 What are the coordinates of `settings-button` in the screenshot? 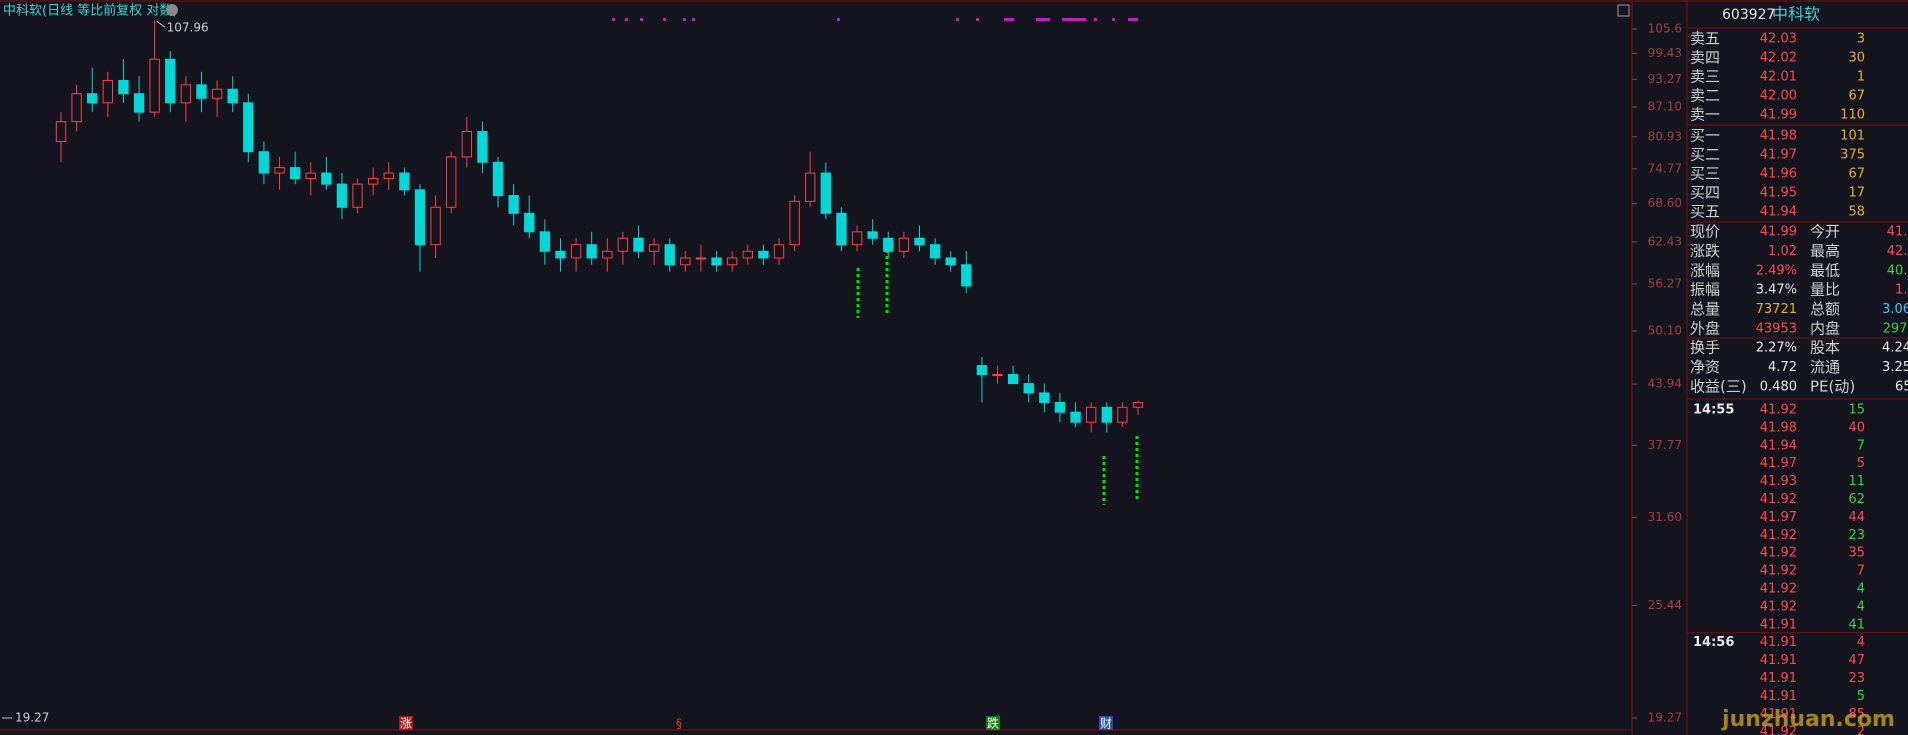 It's located at (172, 10).